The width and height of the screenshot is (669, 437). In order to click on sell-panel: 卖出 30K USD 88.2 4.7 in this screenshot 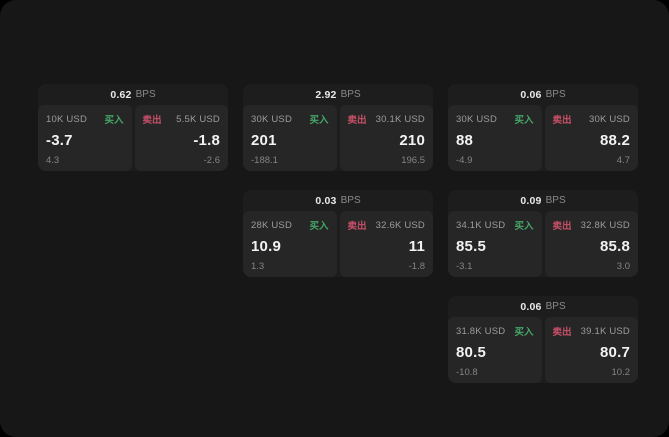, I will do `click(591, 138)`.